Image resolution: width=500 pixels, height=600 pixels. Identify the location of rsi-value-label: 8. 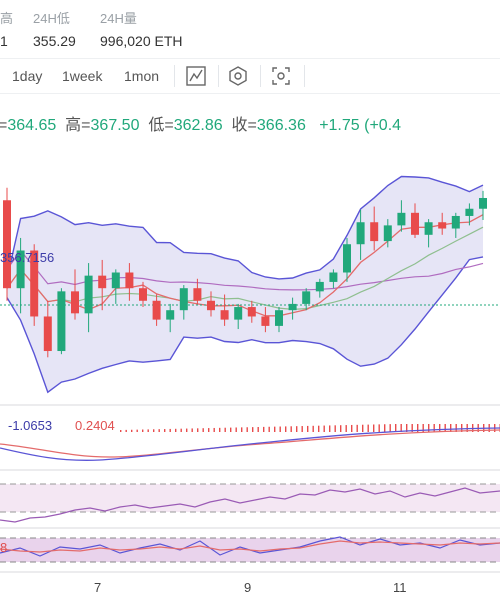
(4, 547).